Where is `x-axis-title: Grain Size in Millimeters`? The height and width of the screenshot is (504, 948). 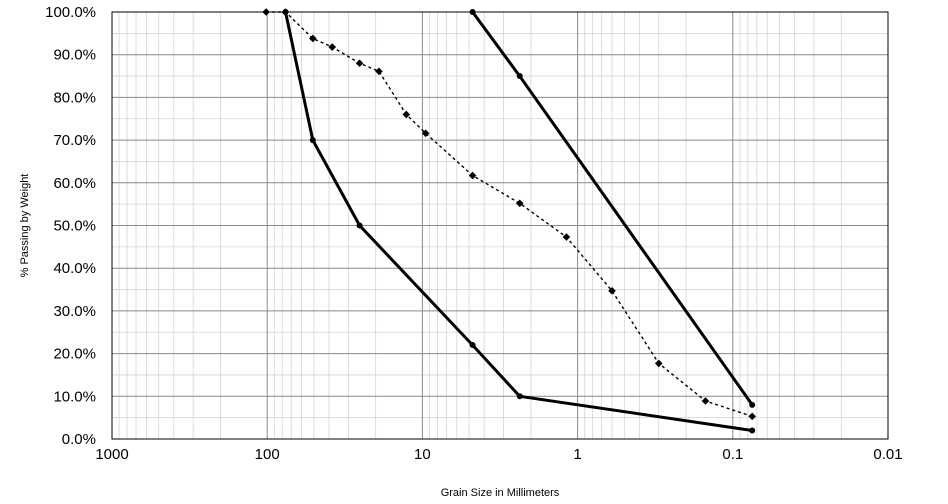 x-axis-title: Grain Size in Millimeters is located at coordinates (500, 493).